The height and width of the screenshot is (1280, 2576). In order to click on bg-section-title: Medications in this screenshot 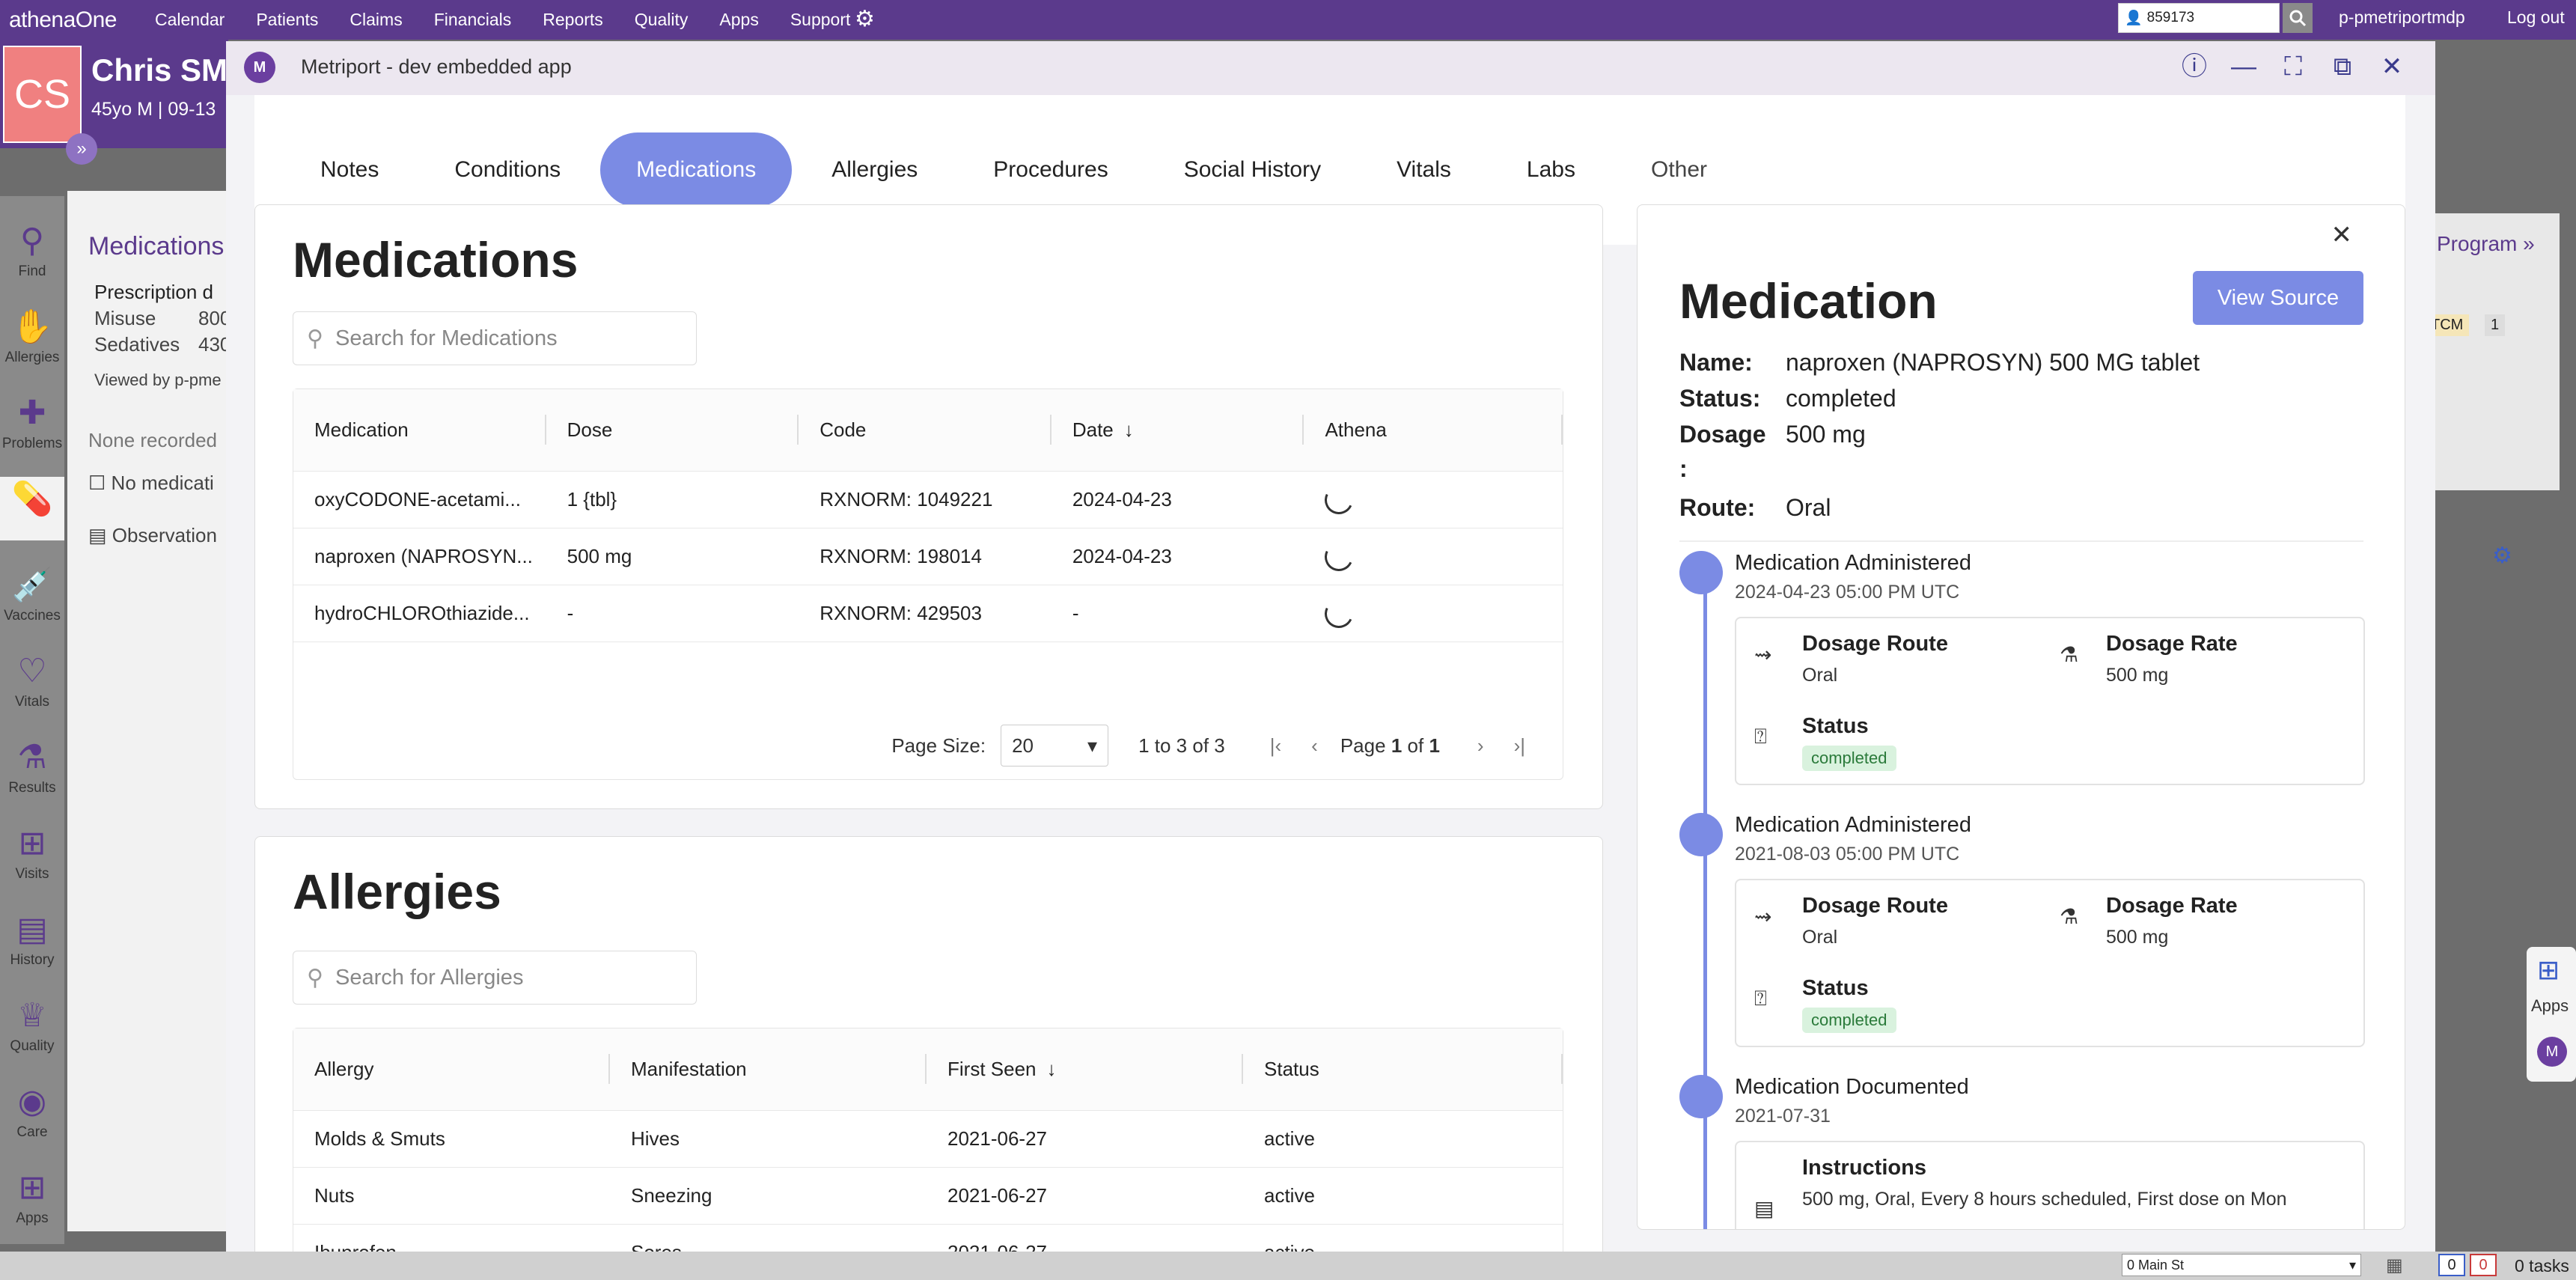, I will do `click(156, 246)`.